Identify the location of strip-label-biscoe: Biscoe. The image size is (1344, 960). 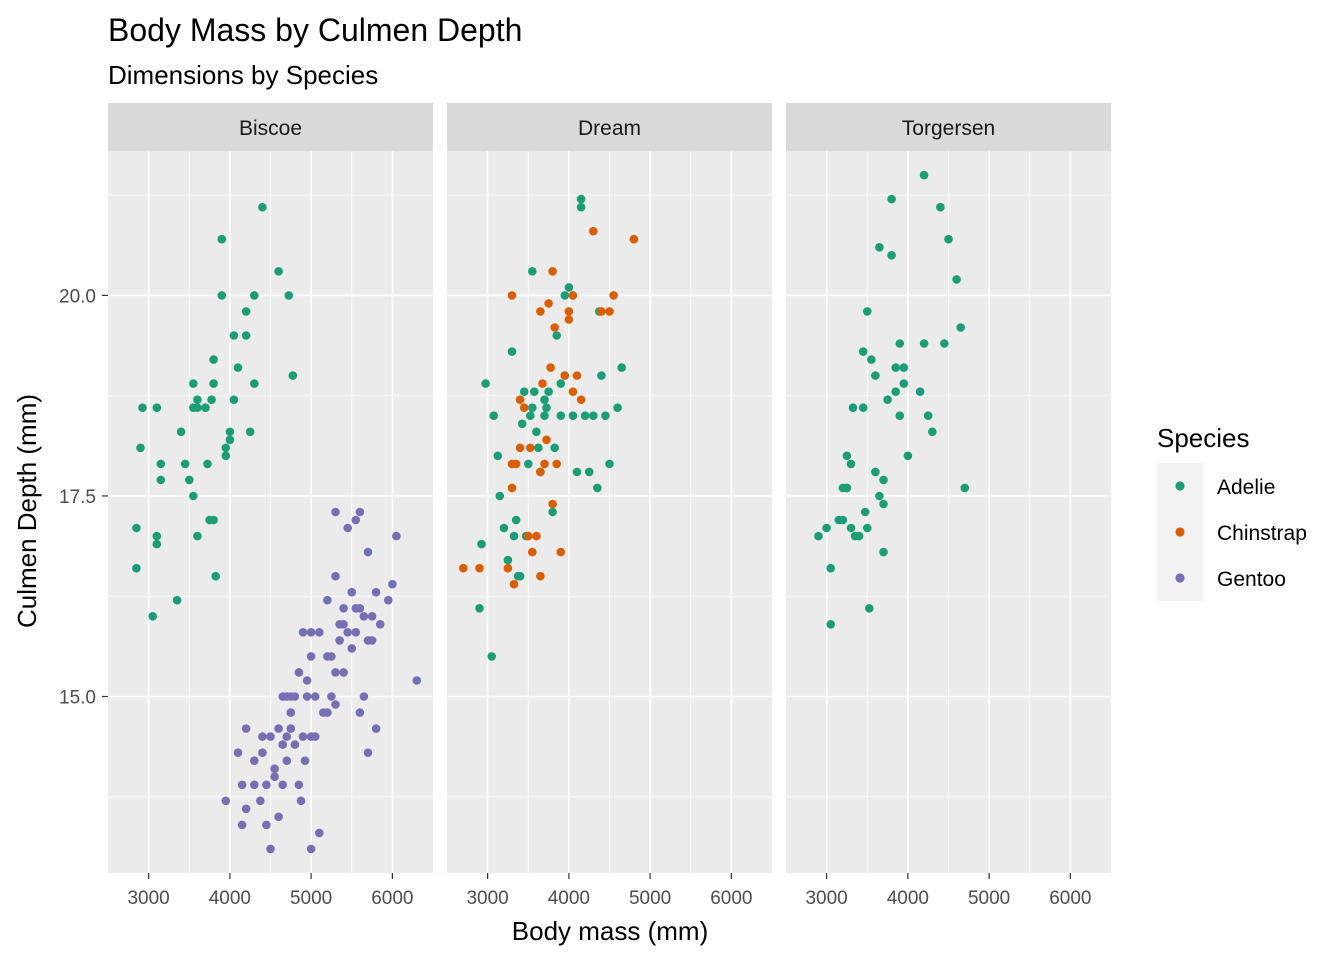
(270, 128).